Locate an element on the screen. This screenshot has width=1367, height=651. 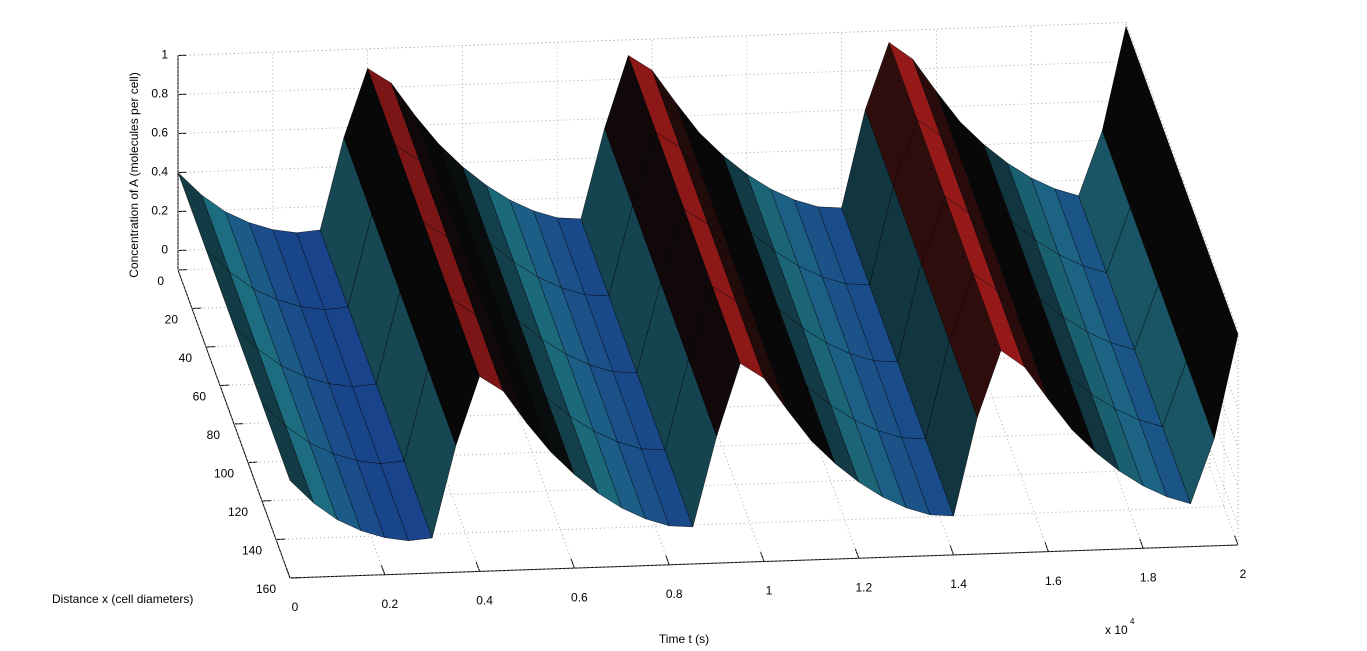
x-tick-label: 0.6 is located at coordinates (579, 597).